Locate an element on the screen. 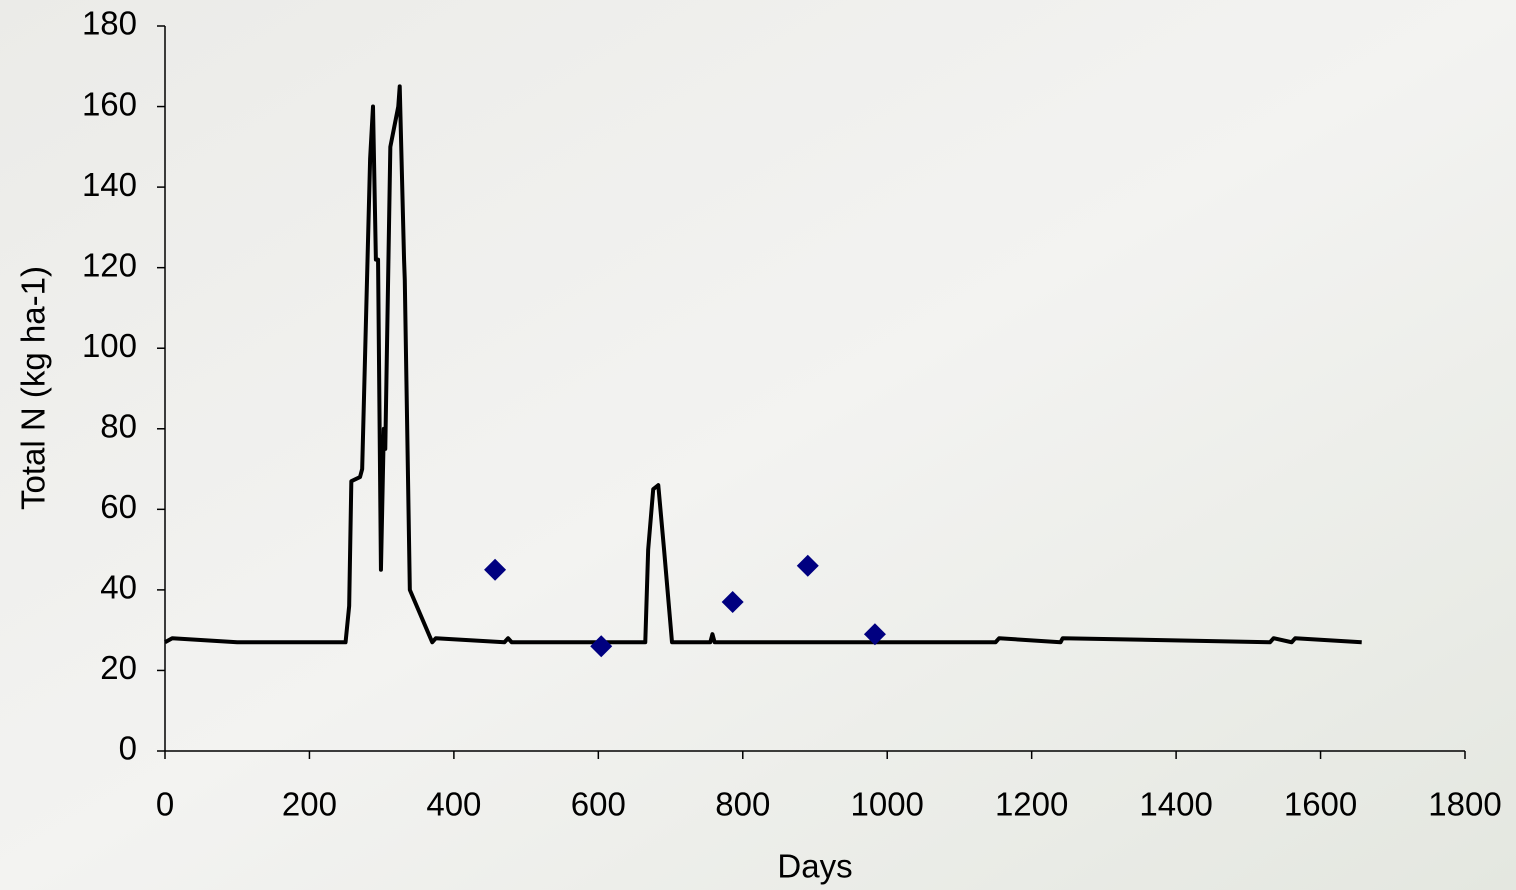 This screenshot has height=890, width=1516. x-tick-label: 1400 is located at coordinates (1175, 804).